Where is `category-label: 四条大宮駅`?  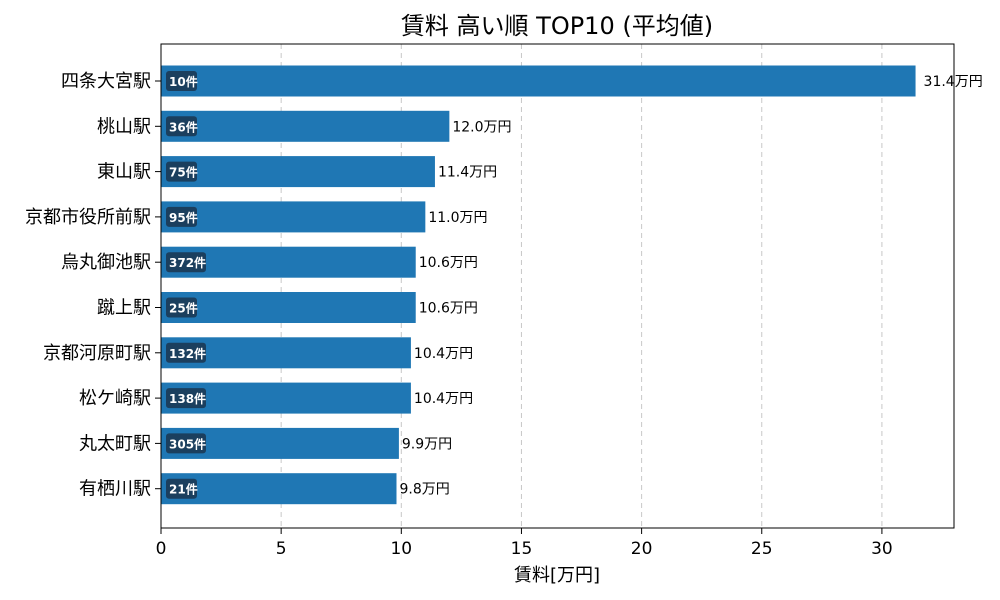
category-label: 四条大宮駅 is located at coordinates (106, 81).